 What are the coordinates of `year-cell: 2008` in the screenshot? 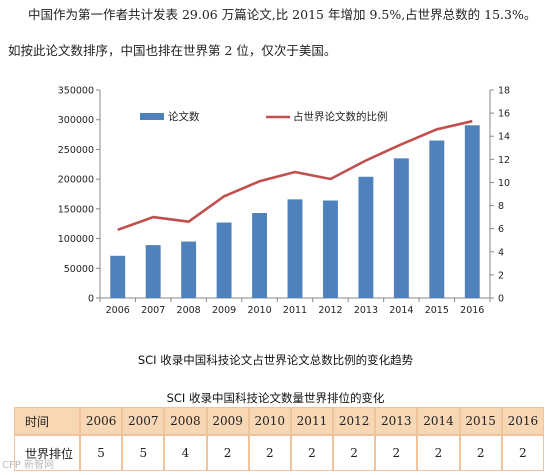 It's located at (185, 421).